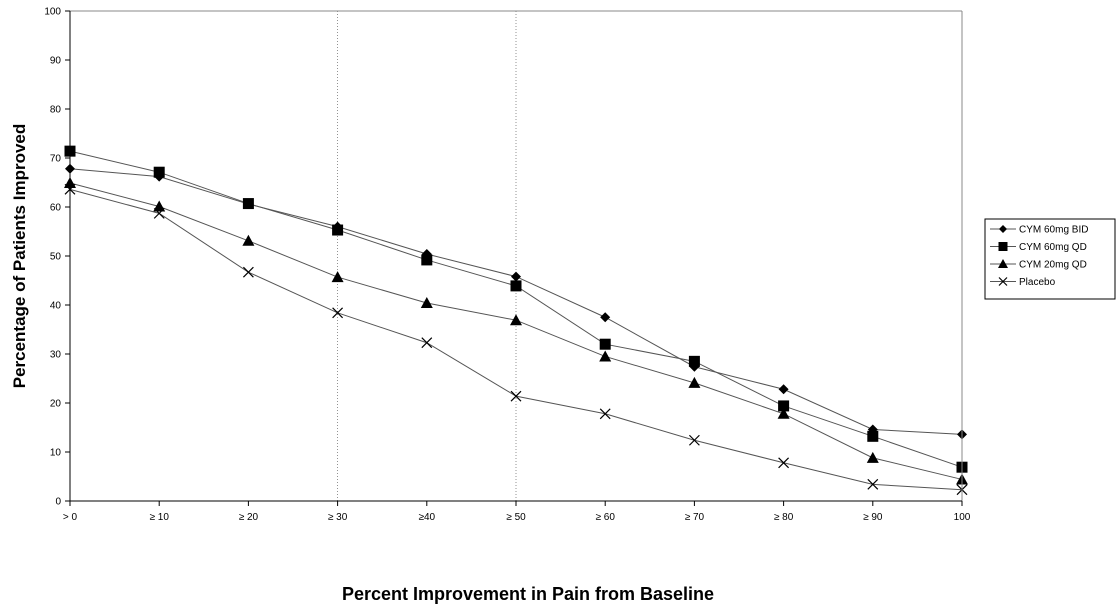 The image size is (1120, 609). What do you see at coordinates (426, 517) in the screenshot?
I see `x-tick-label: ≥40` at bounding box center [426, 517].